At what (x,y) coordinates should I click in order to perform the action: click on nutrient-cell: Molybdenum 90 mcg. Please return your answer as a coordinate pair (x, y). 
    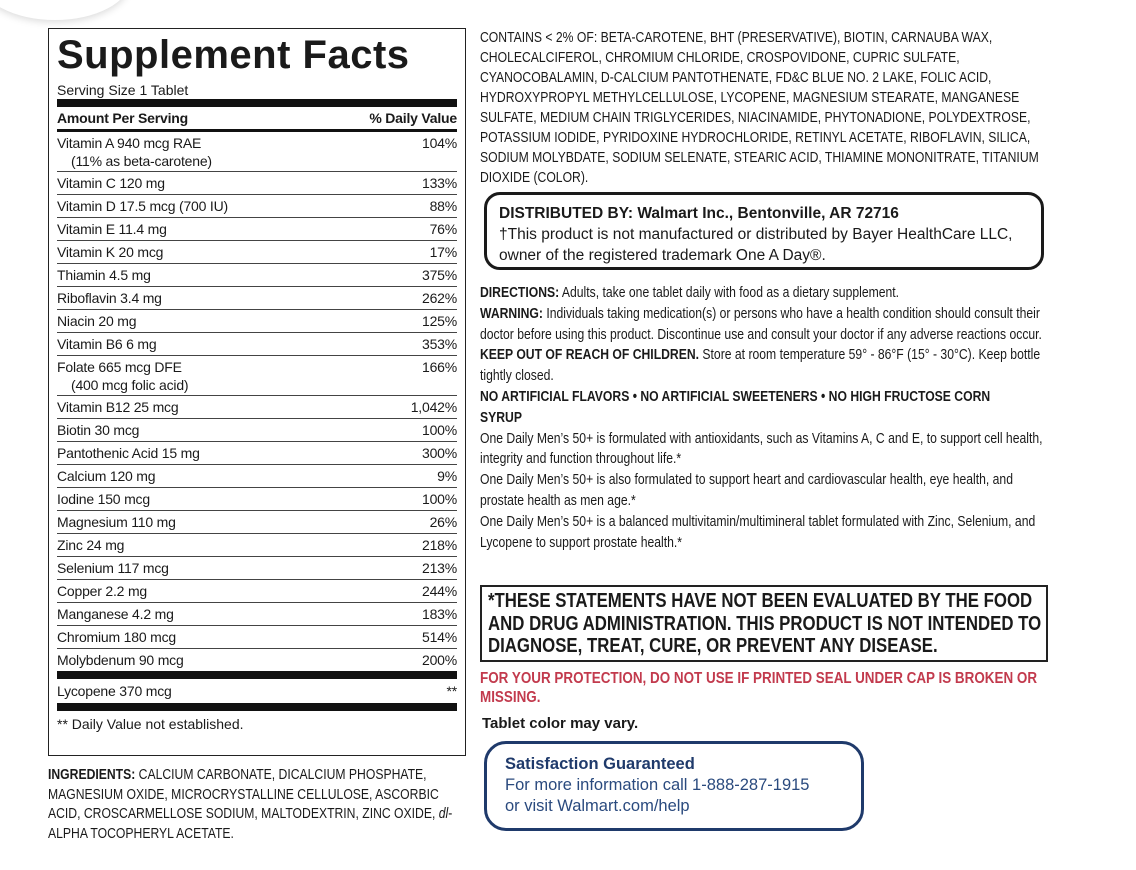
    Looking at the image, I should click on (120, 660).